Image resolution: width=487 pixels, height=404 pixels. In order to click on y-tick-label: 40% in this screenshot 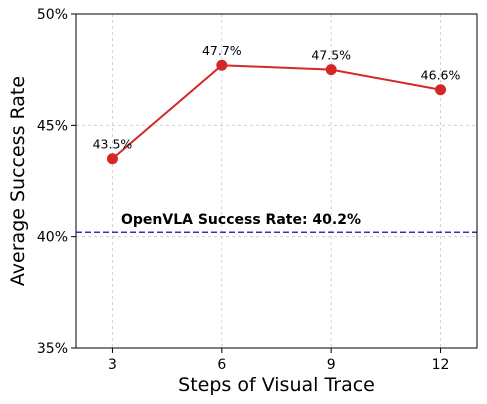, I will do `click(52, 238)`.